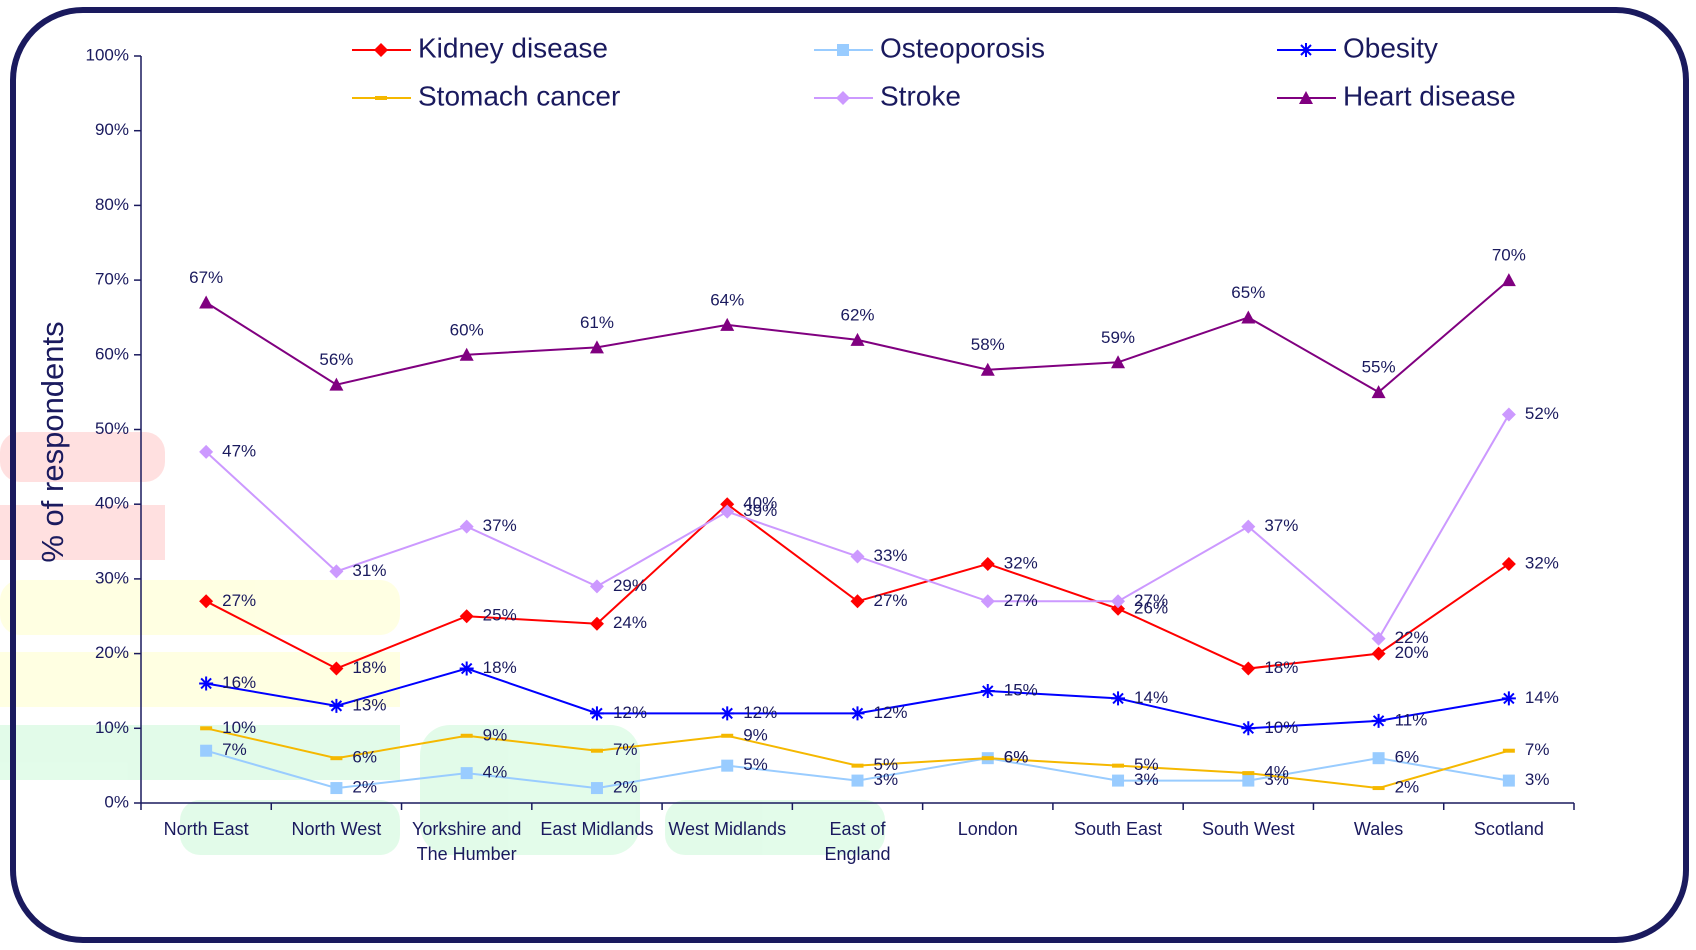 The image size is (1696, 950). What do you see at coordinates (513, 47) in the screenshot?
I see `legend-label: Kidney disease` at bounding box center [513, 47].